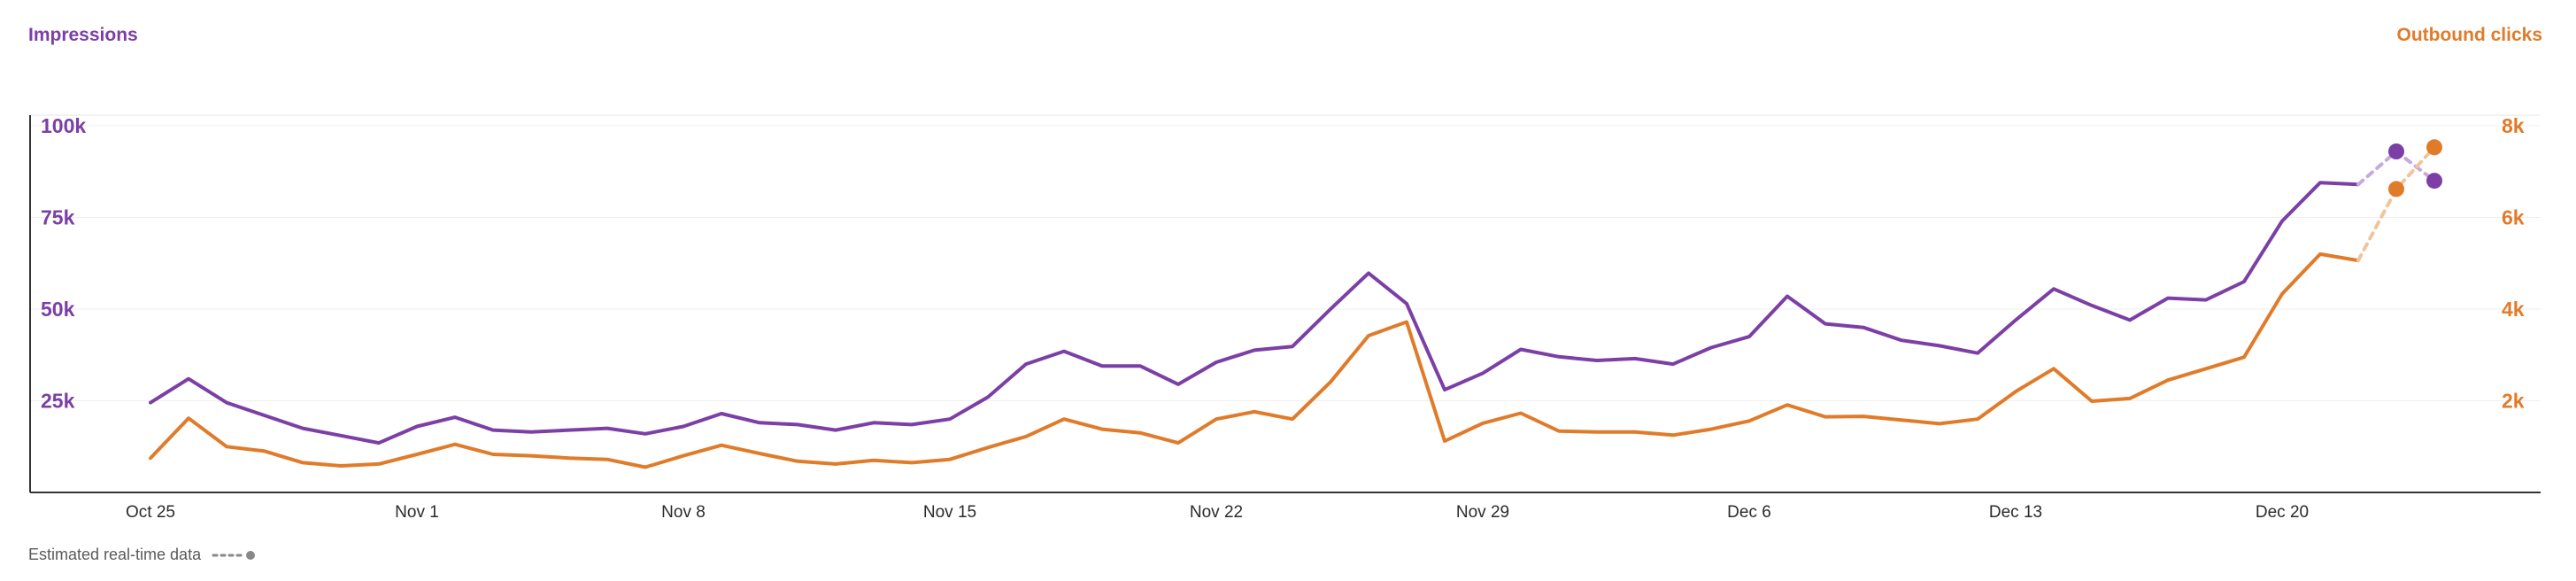 This screenshot has width=2576, height=581. I want to click on legend-label-estimated: Estimated real-time data, so click(115, 554).